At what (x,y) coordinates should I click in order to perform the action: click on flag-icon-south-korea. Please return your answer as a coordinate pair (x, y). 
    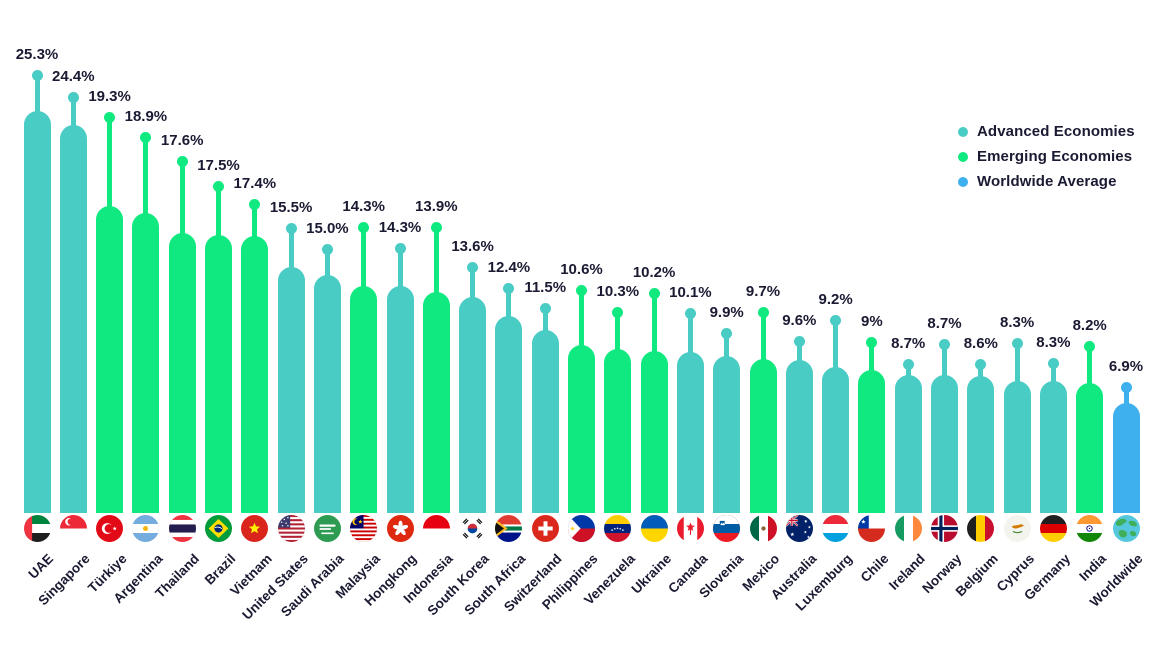
    Looking at the image, I should click on (473, 528).